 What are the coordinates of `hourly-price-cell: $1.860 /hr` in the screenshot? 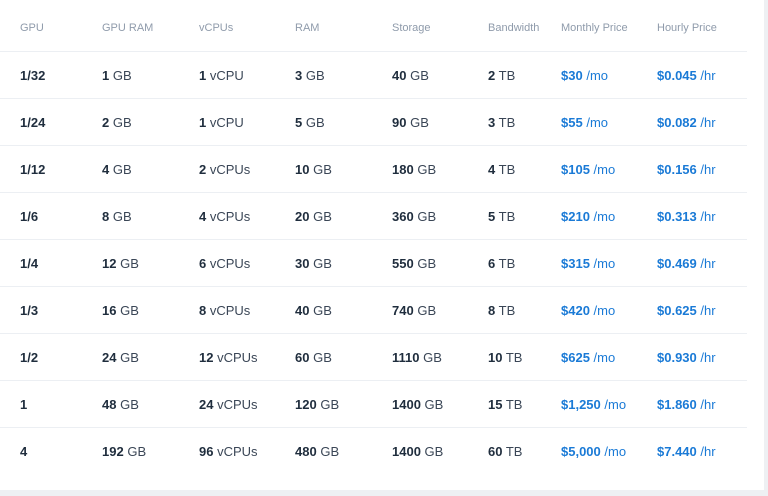 It's located at (702, 404).